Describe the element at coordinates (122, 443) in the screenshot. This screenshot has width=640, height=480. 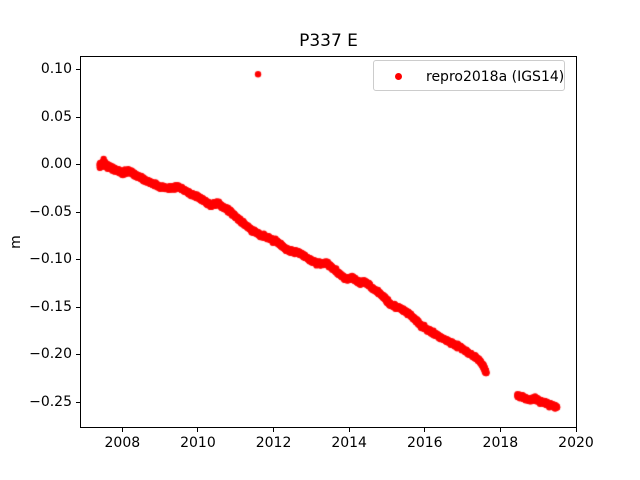
I see `x-tick-label: 2008` at that location.